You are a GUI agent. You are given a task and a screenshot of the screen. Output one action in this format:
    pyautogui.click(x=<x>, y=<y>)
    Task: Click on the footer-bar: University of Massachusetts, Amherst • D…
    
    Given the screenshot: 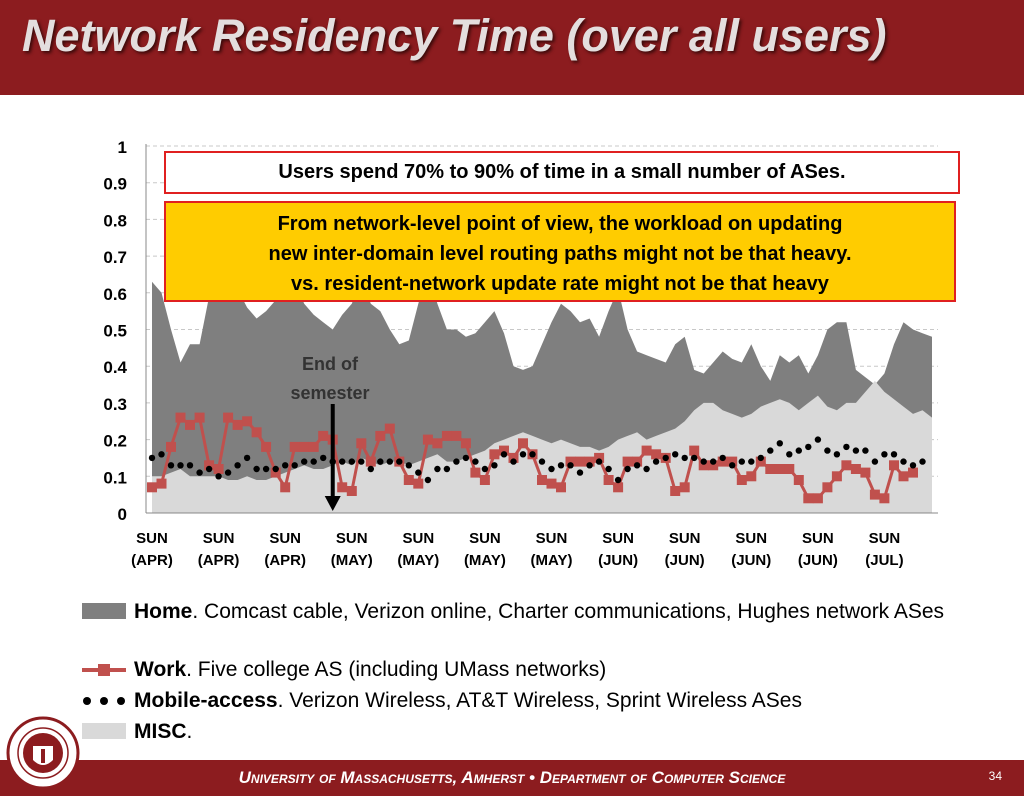 What is the action you would take?
    pyautogui.click(x=512, y=778)
    